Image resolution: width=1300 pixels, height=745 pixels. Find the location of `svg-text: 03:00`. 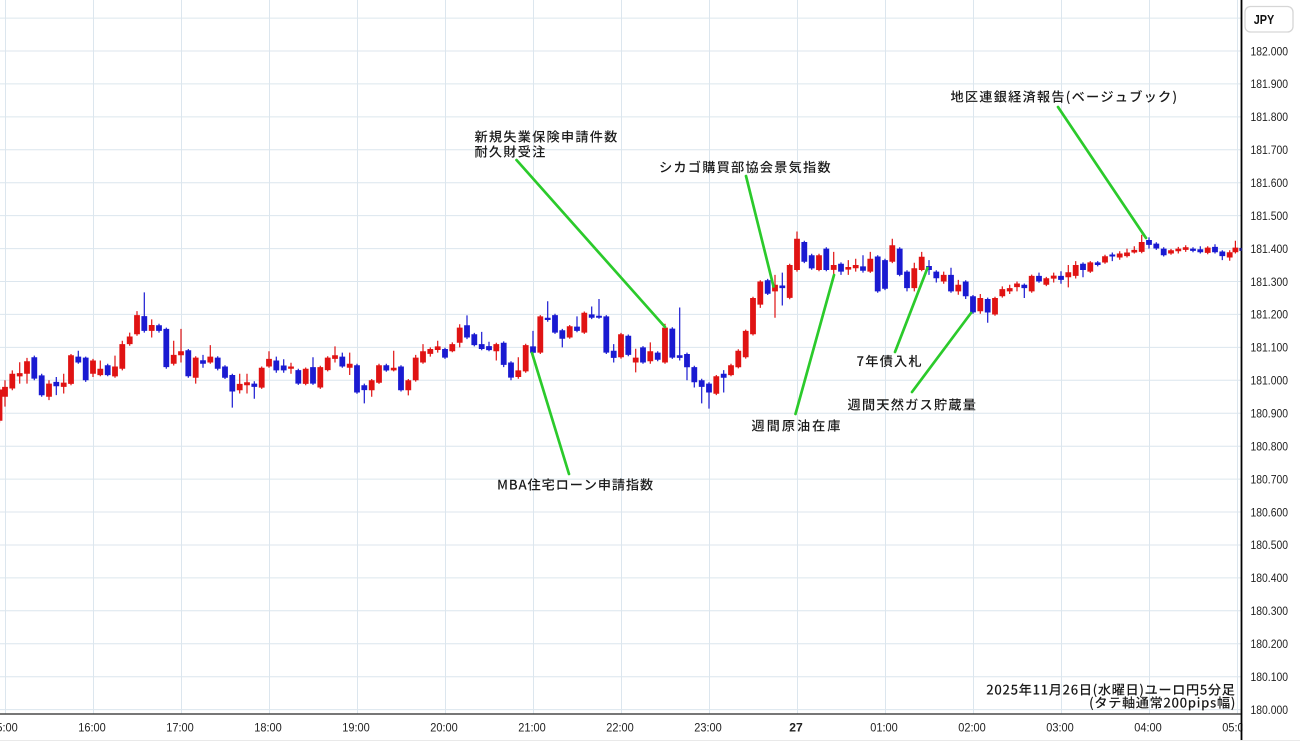

svg-text: 03:00 is located at coordinates (1060, 728).